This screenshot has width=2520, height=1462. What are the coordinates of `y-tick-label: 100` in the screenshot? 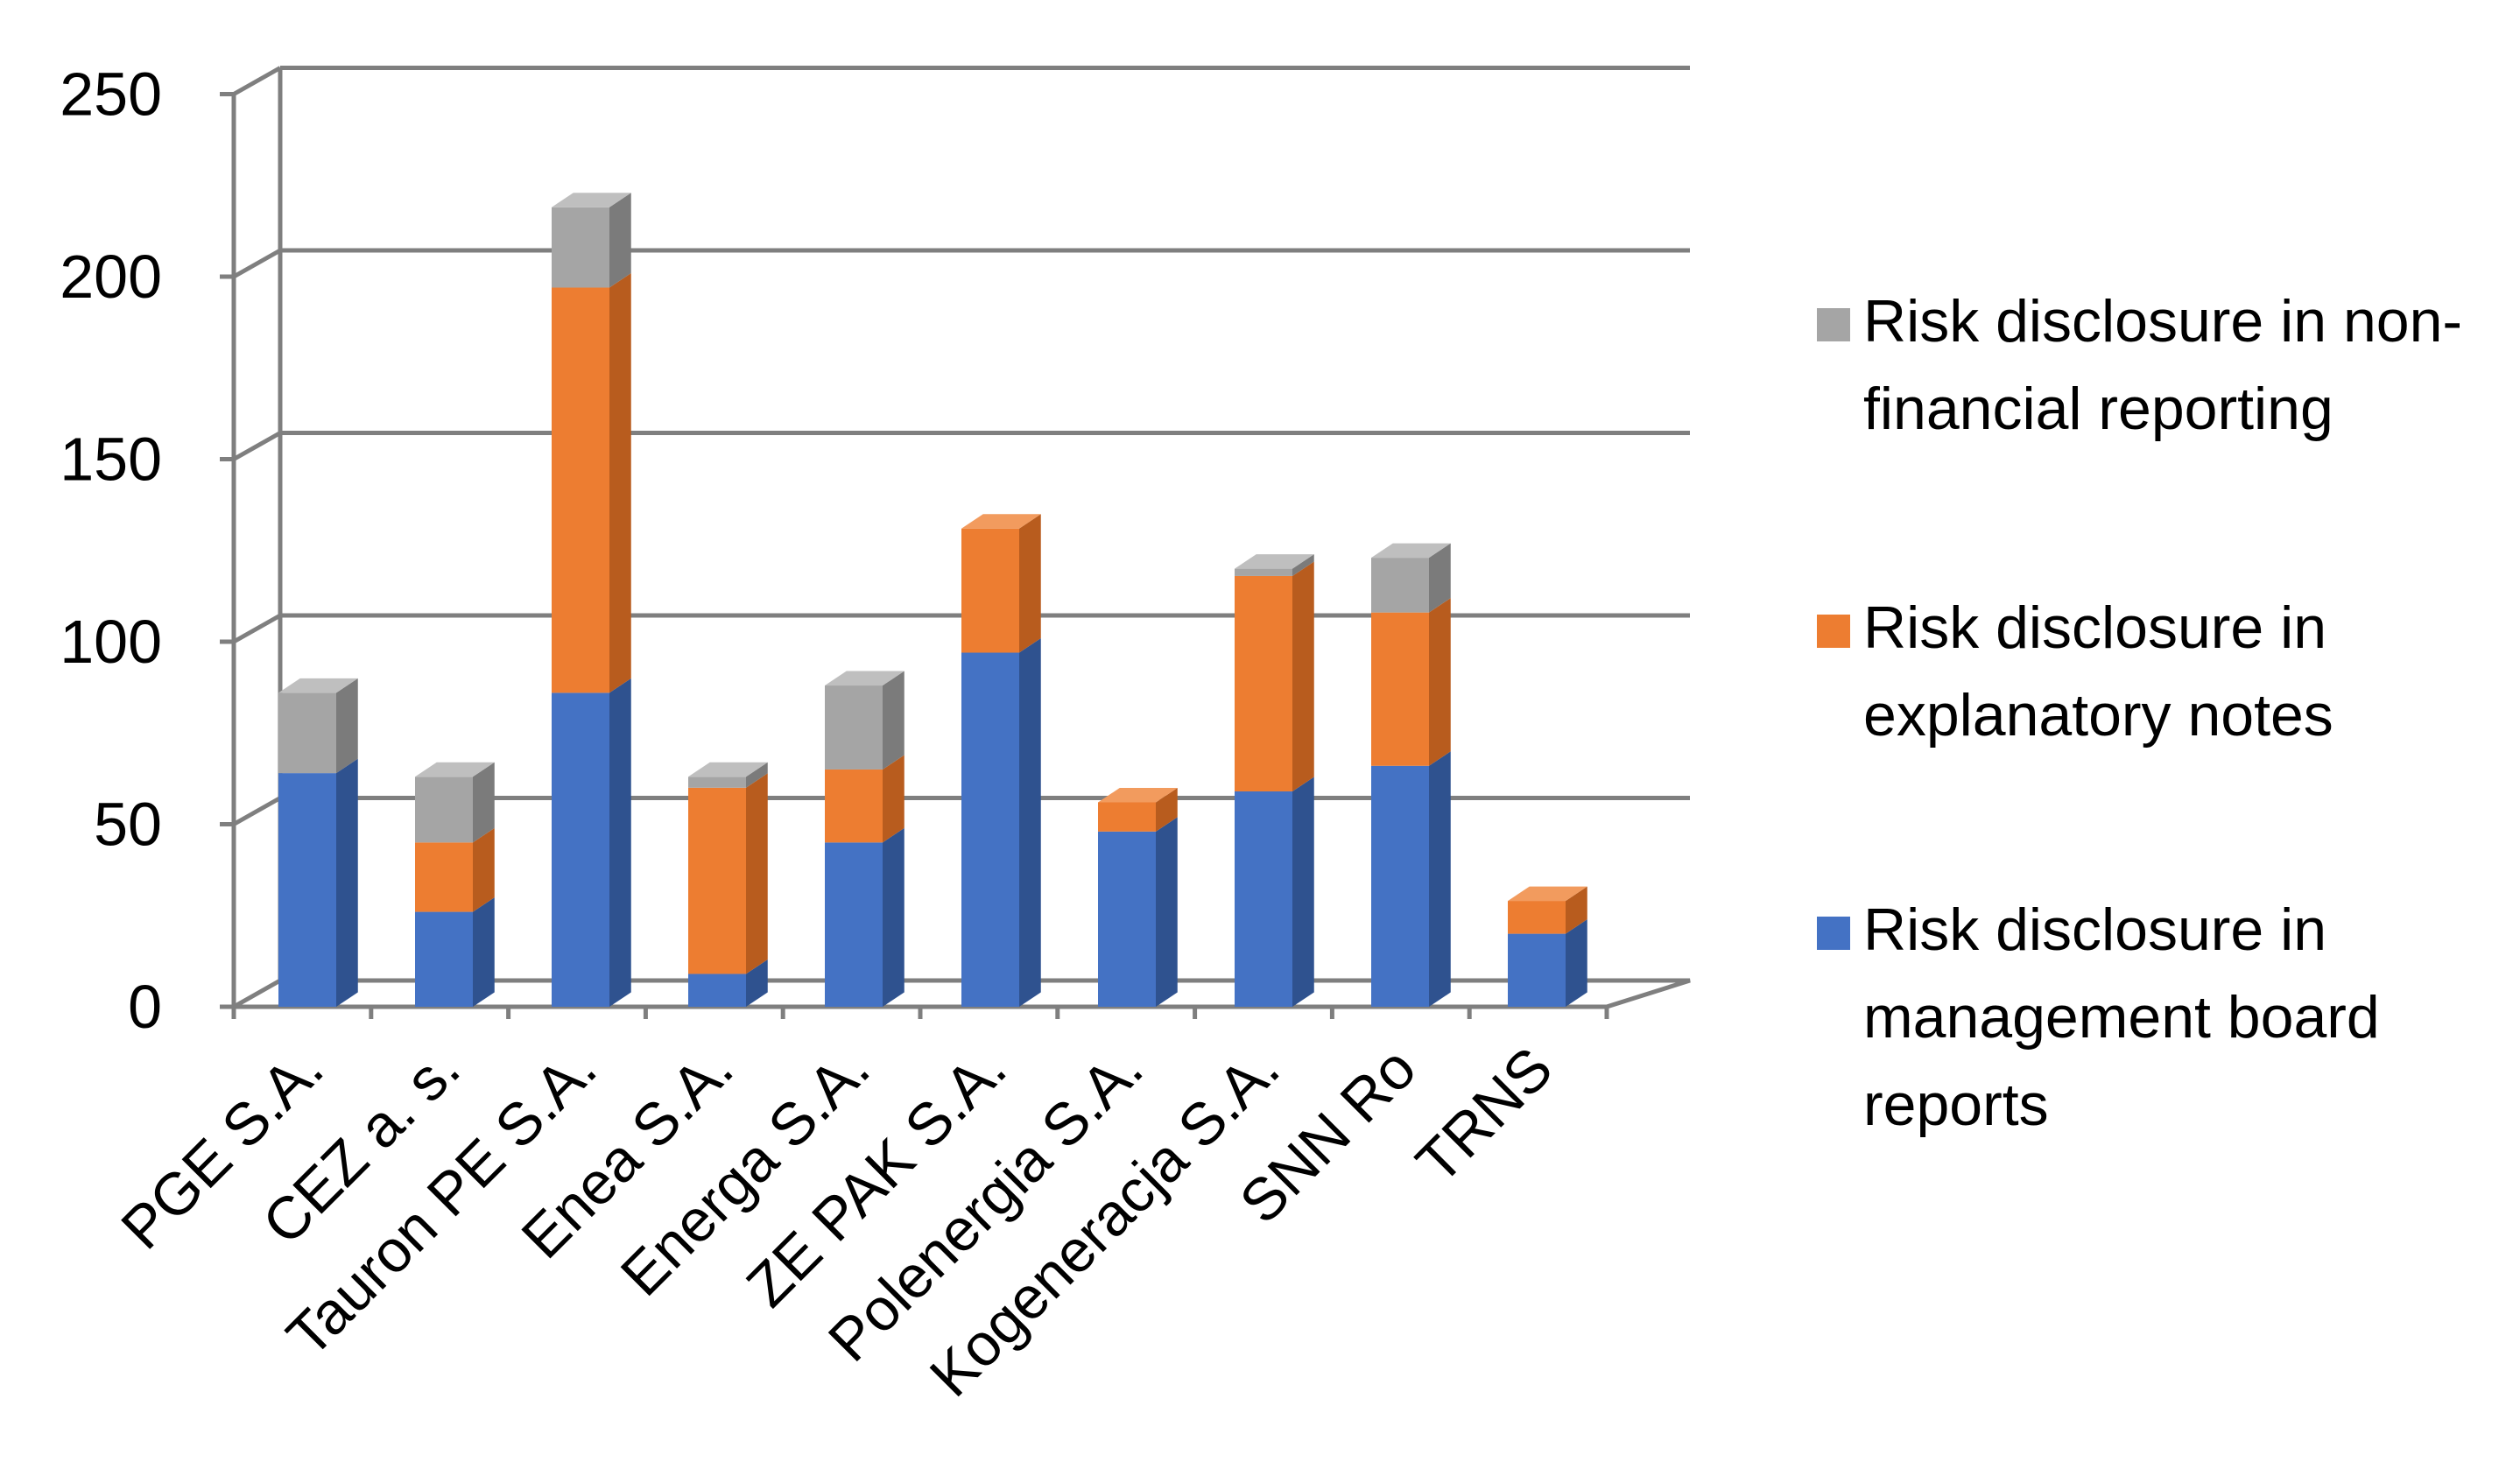 It's located at (111, 642).